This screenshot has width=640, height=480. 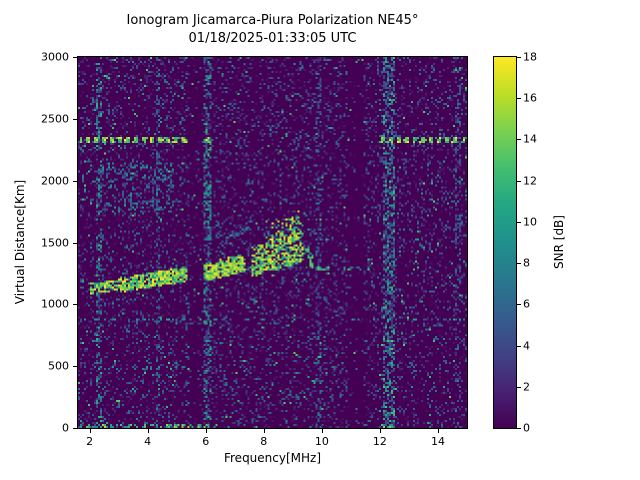 I want to click on y-tick-label: 500, so click(x=58, y=366).